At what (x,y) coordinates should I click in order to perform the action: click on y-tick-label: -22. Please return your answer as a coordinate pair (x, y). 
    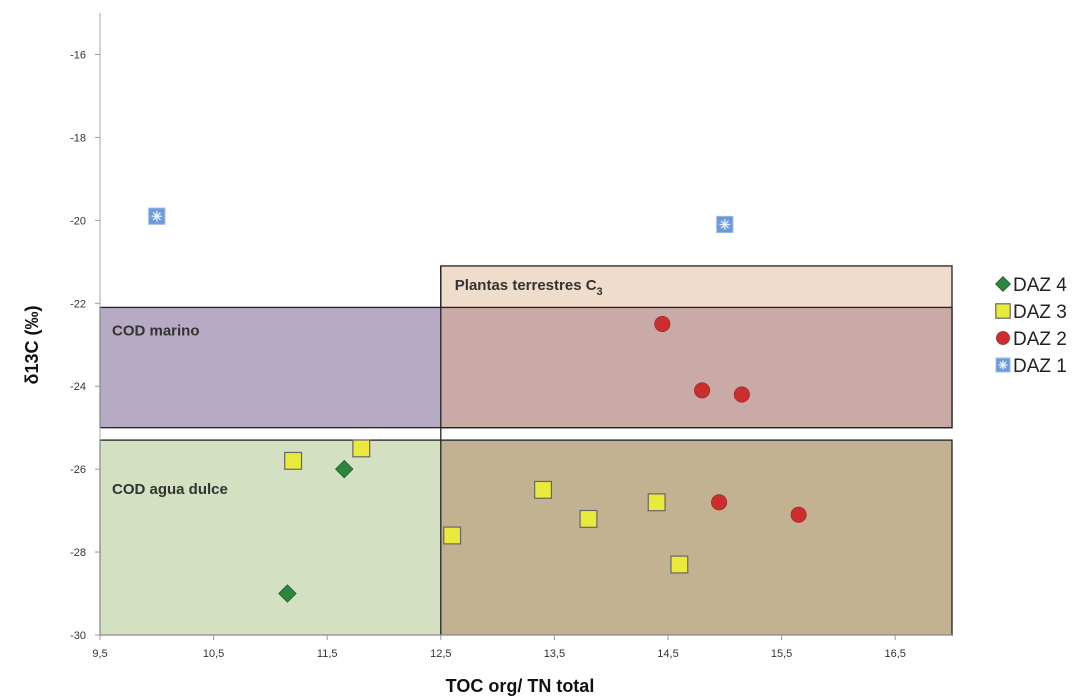
    Looking at the image, I should click on (78, 304).